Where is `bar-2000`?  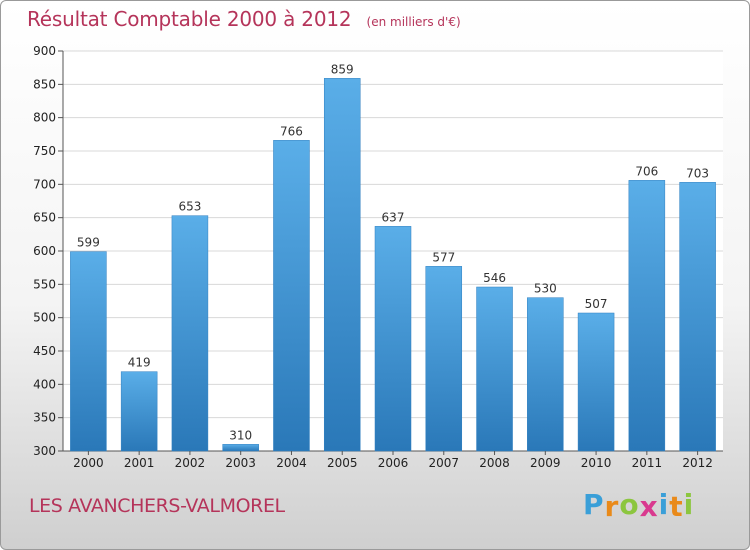 bar-2000 is located at coordinates (88, 351).